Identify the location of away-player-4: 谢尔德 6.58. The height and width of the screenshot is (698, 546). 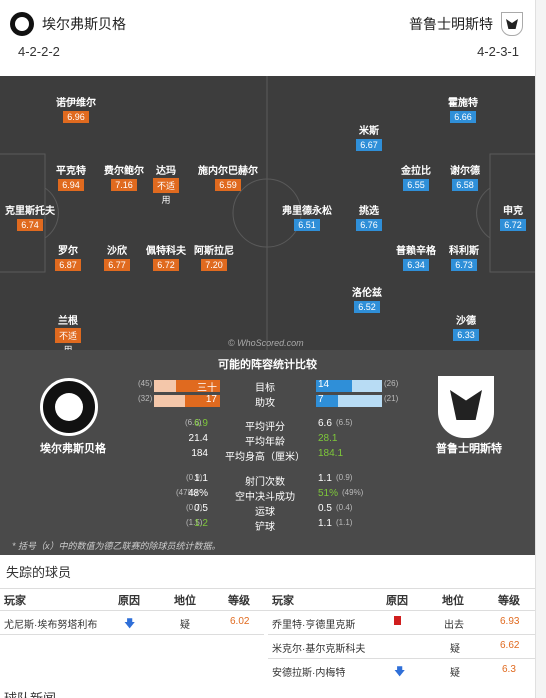
(465, 178).